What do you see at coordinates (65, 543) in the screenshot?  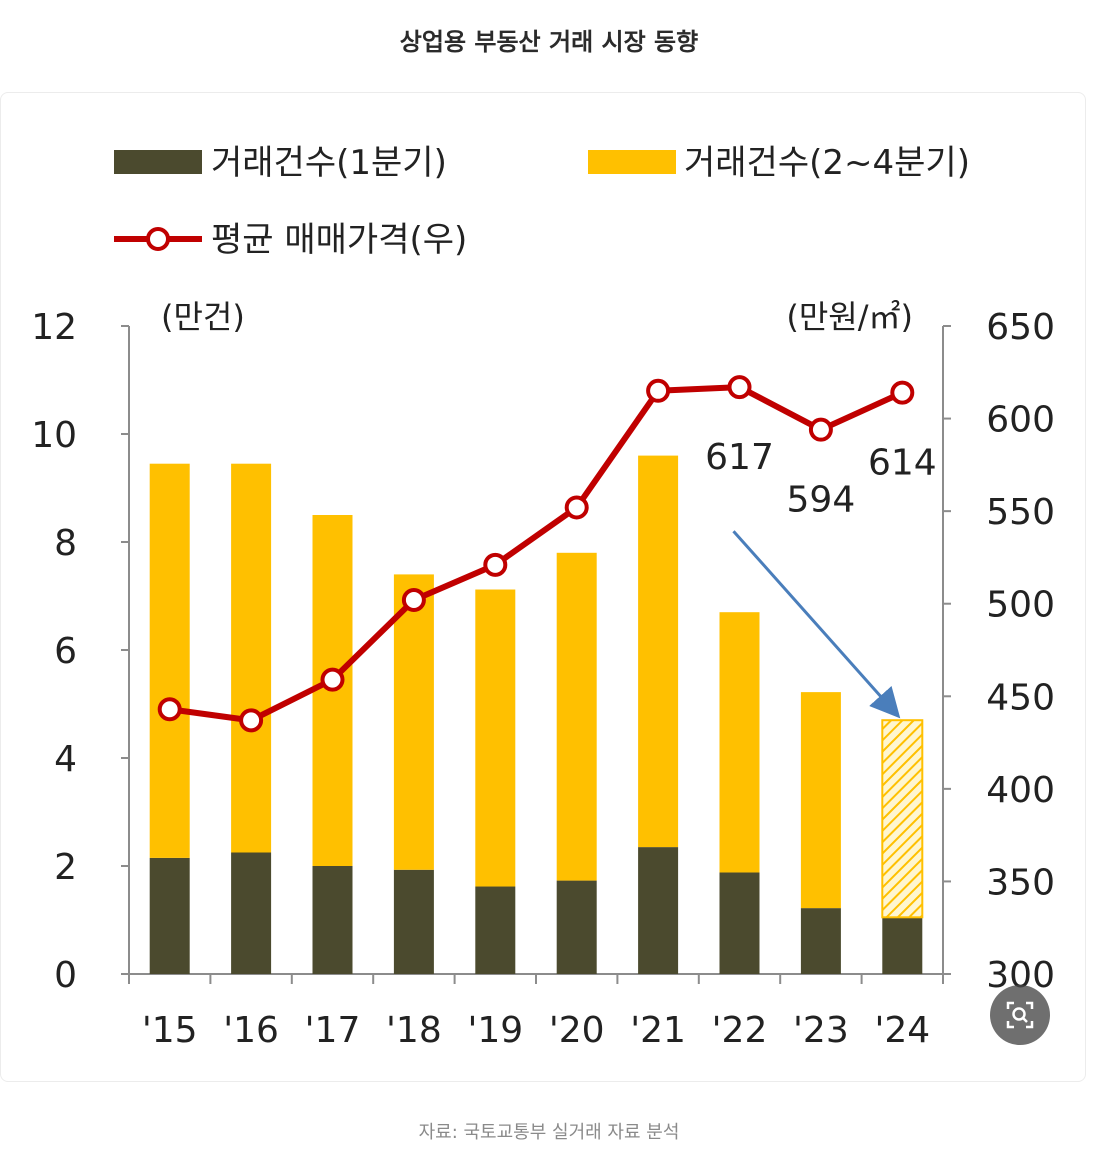 I see `left-axis-tick-label: 8` at bounding box center [65, 543].